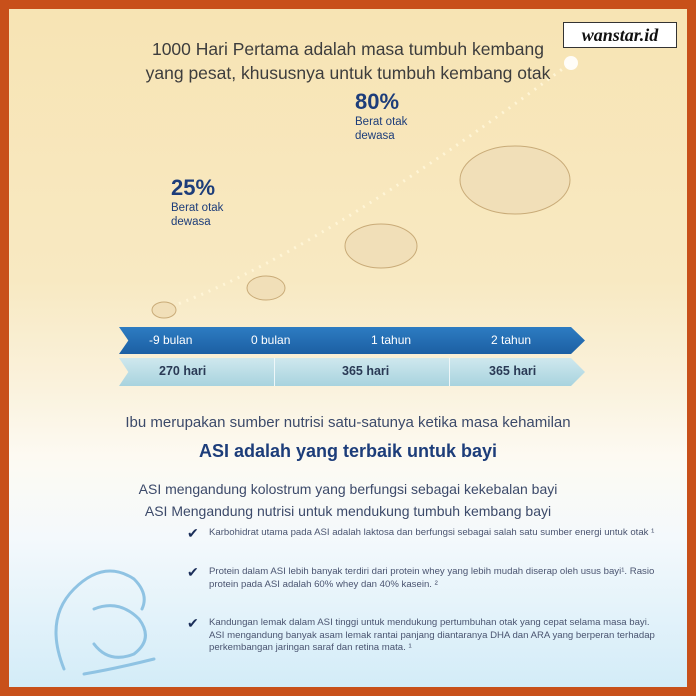  Describe the element at coordinates (620, 35) in the screenshot. I see `watermark: wanstar.id` at that location.